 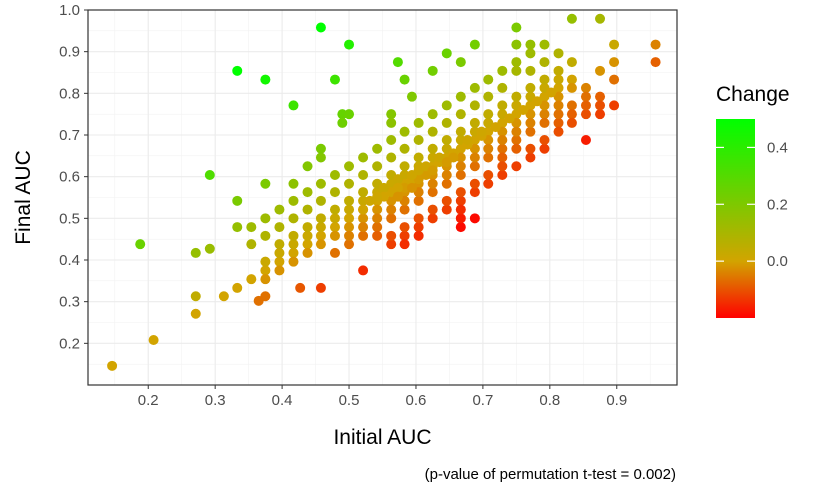 What do you see at coordinates (777, 147) in the screenshot?
I see `legend-tick-label: 0.4` at bounding box center [777, 147].